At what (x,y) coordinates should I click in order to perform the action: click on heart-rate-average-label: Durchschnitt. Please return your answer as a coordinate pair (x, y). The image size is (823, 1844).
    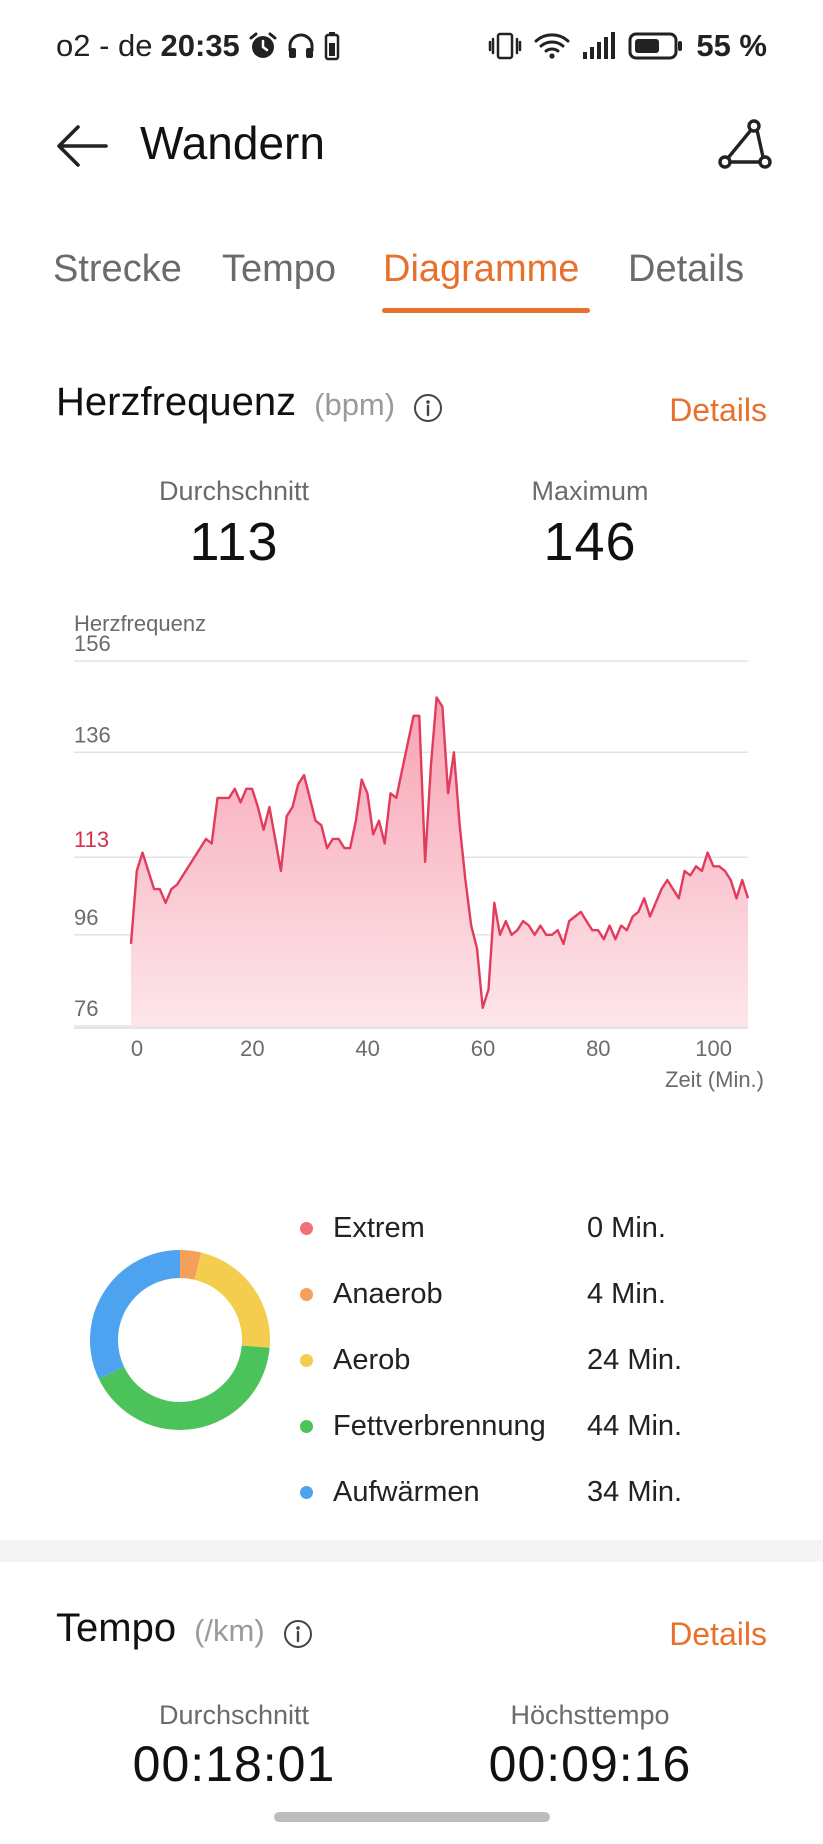
    Looking at the image, I should click on (234, 491).